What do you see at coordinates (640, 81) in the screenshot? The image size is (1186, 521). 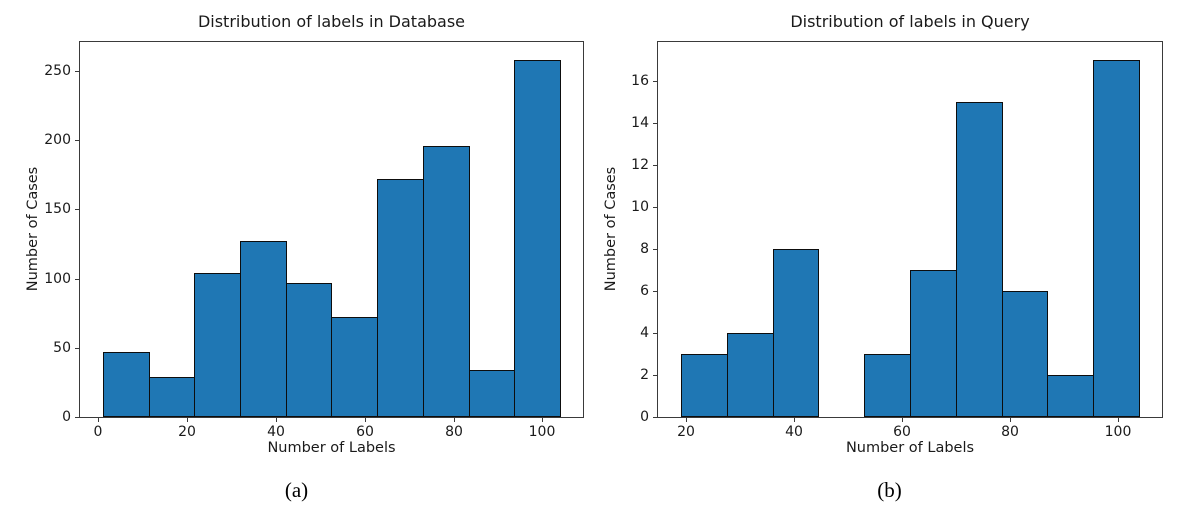 I see `y-tick-label: 16` at bounding box center [640, 81].